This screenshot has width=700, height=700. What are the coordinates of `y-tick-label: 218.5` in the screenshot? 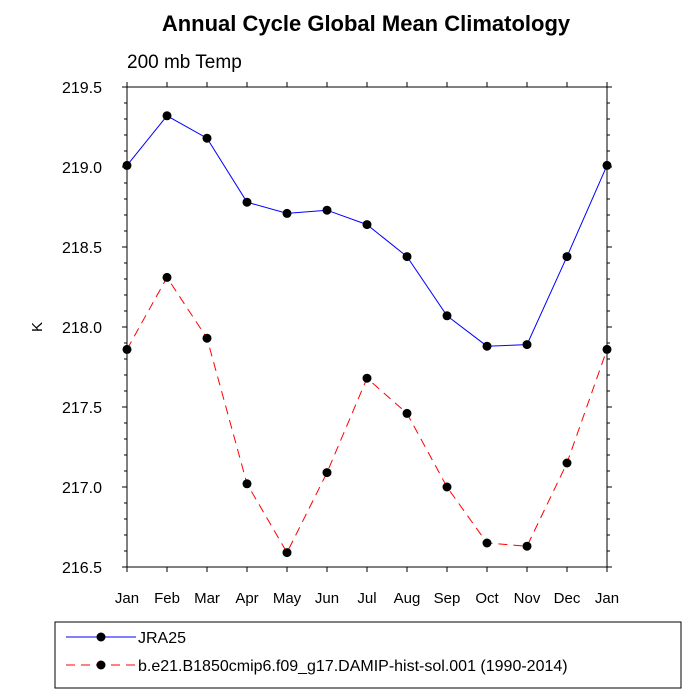 It's located at (82, 248).